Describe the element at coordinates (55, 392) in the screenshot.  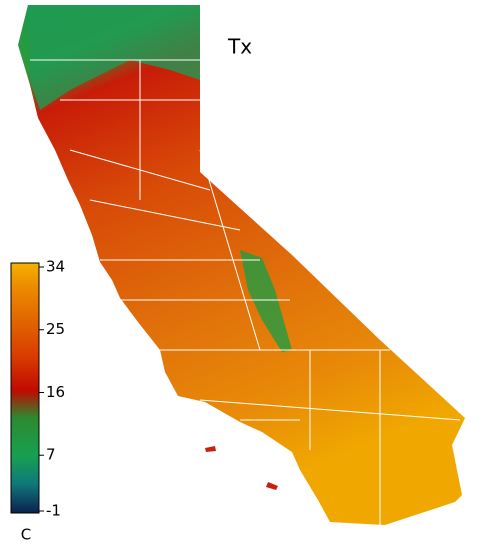
I see `colorbar-tick-label: 16` at that location.